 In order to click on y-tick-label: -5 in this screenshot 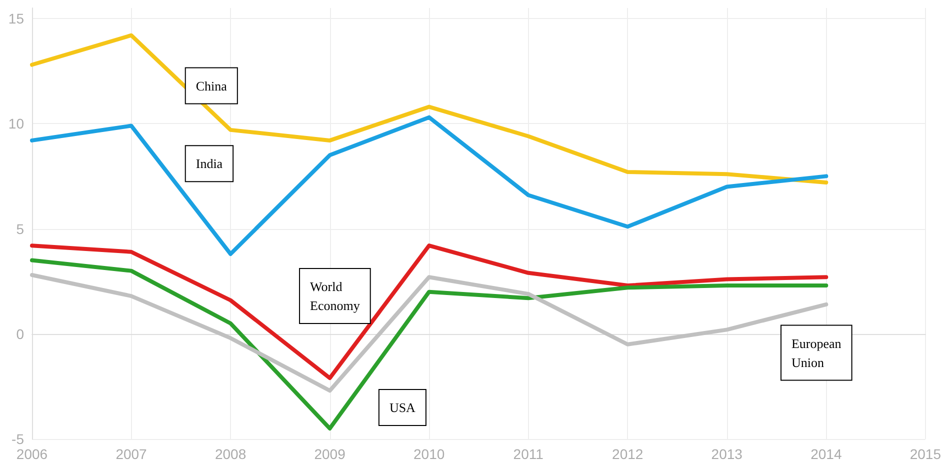, I will do `click(18, 439)`.